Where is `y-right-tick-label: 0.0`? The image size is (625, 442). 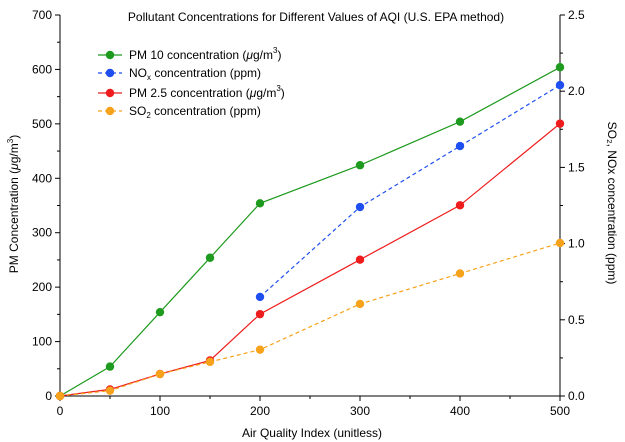 y-right-tick-label: 0.0 is located at coordinates (576, 396).